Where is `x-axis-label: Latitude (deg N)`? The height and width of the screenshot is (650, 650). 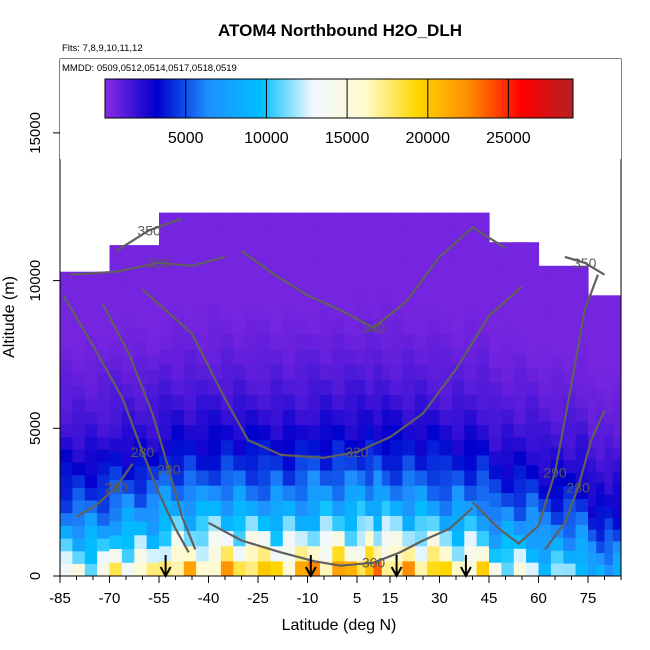 x-axis-label: Latitude (deg N) is located at coordinates (339, 625).